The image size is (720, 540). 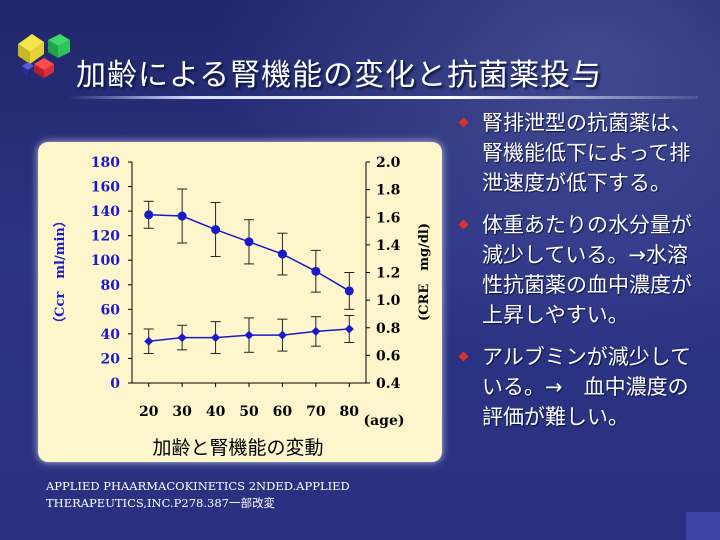 What do you see at coordinates (383, 97) in the screenshot?
I see `title-underline` at bounding box center [383, 97].